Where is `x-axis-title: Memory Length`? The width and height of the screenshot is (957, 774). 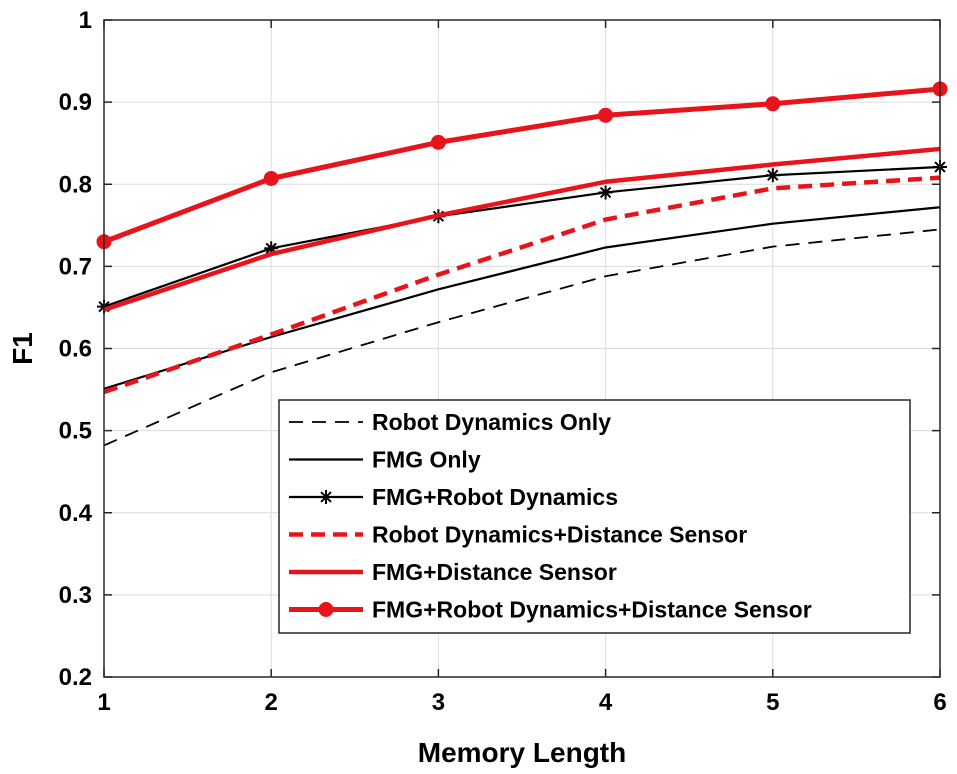 x-axis-title: Memory Length is located at coordinates (522, 752).